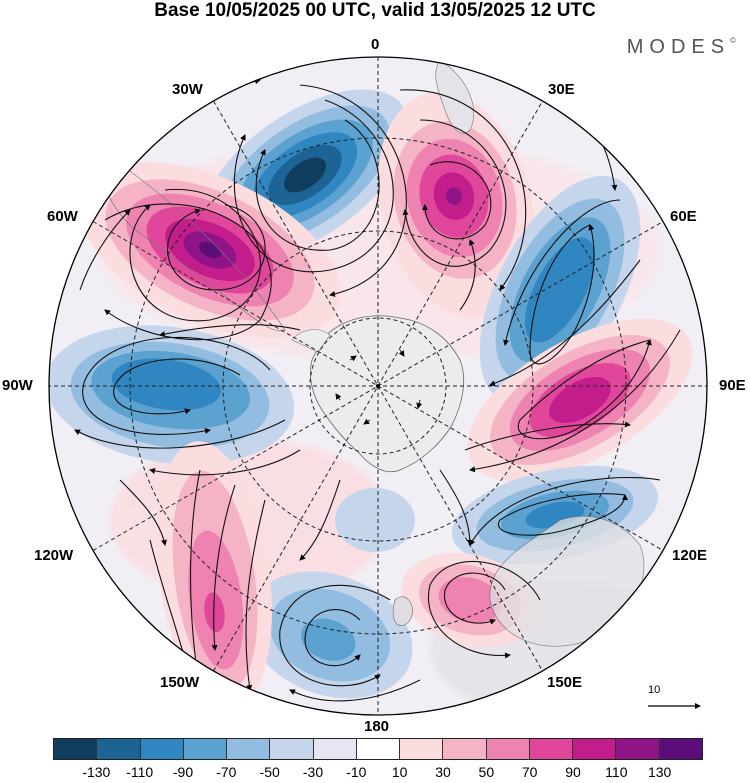 This screenshot has width=750, height=783. What do you see at coordinates (690, 555) in the screenshot?
I see `lon-label-120e: 120E` at bounding box center [690, 555].